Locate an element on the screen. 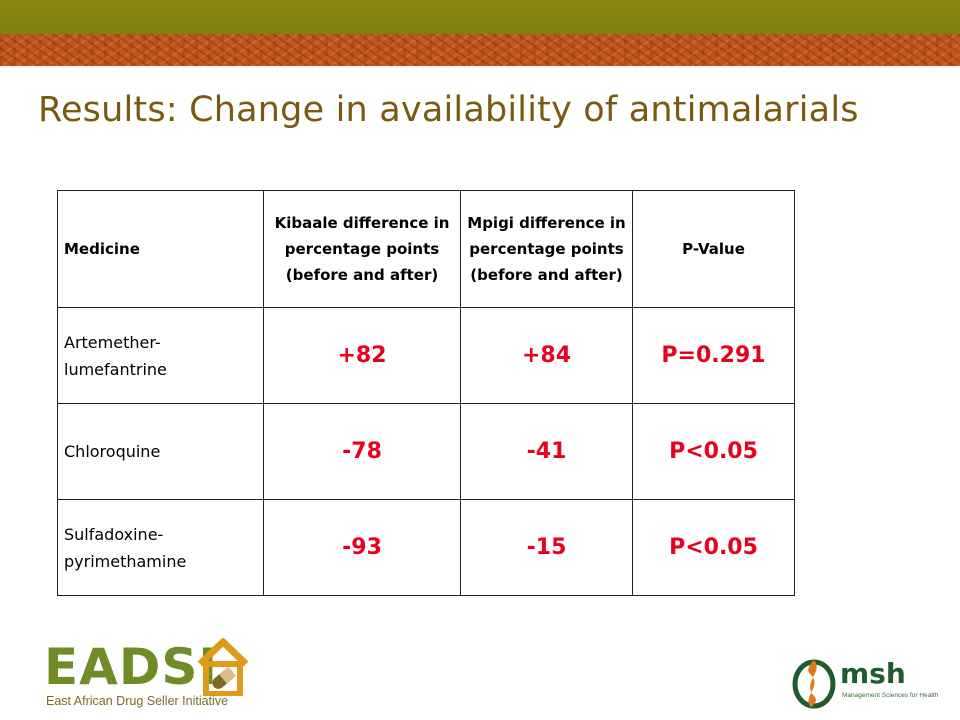 Image resolution: width=960 pixels, height=720 pixels. kibaale-value: -93 is located at coordinates (362, 547).